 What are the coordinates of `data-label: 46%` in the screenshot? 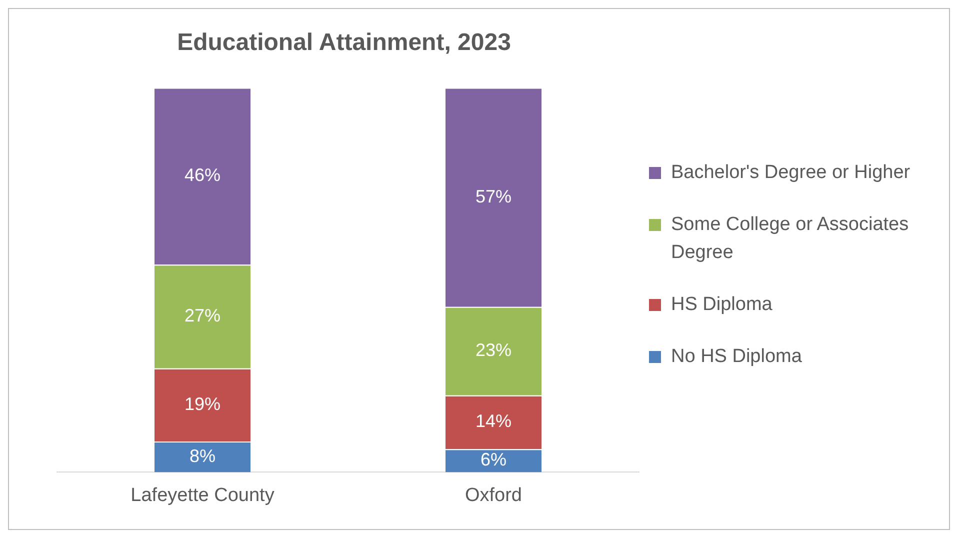 It's located at (202, 175).